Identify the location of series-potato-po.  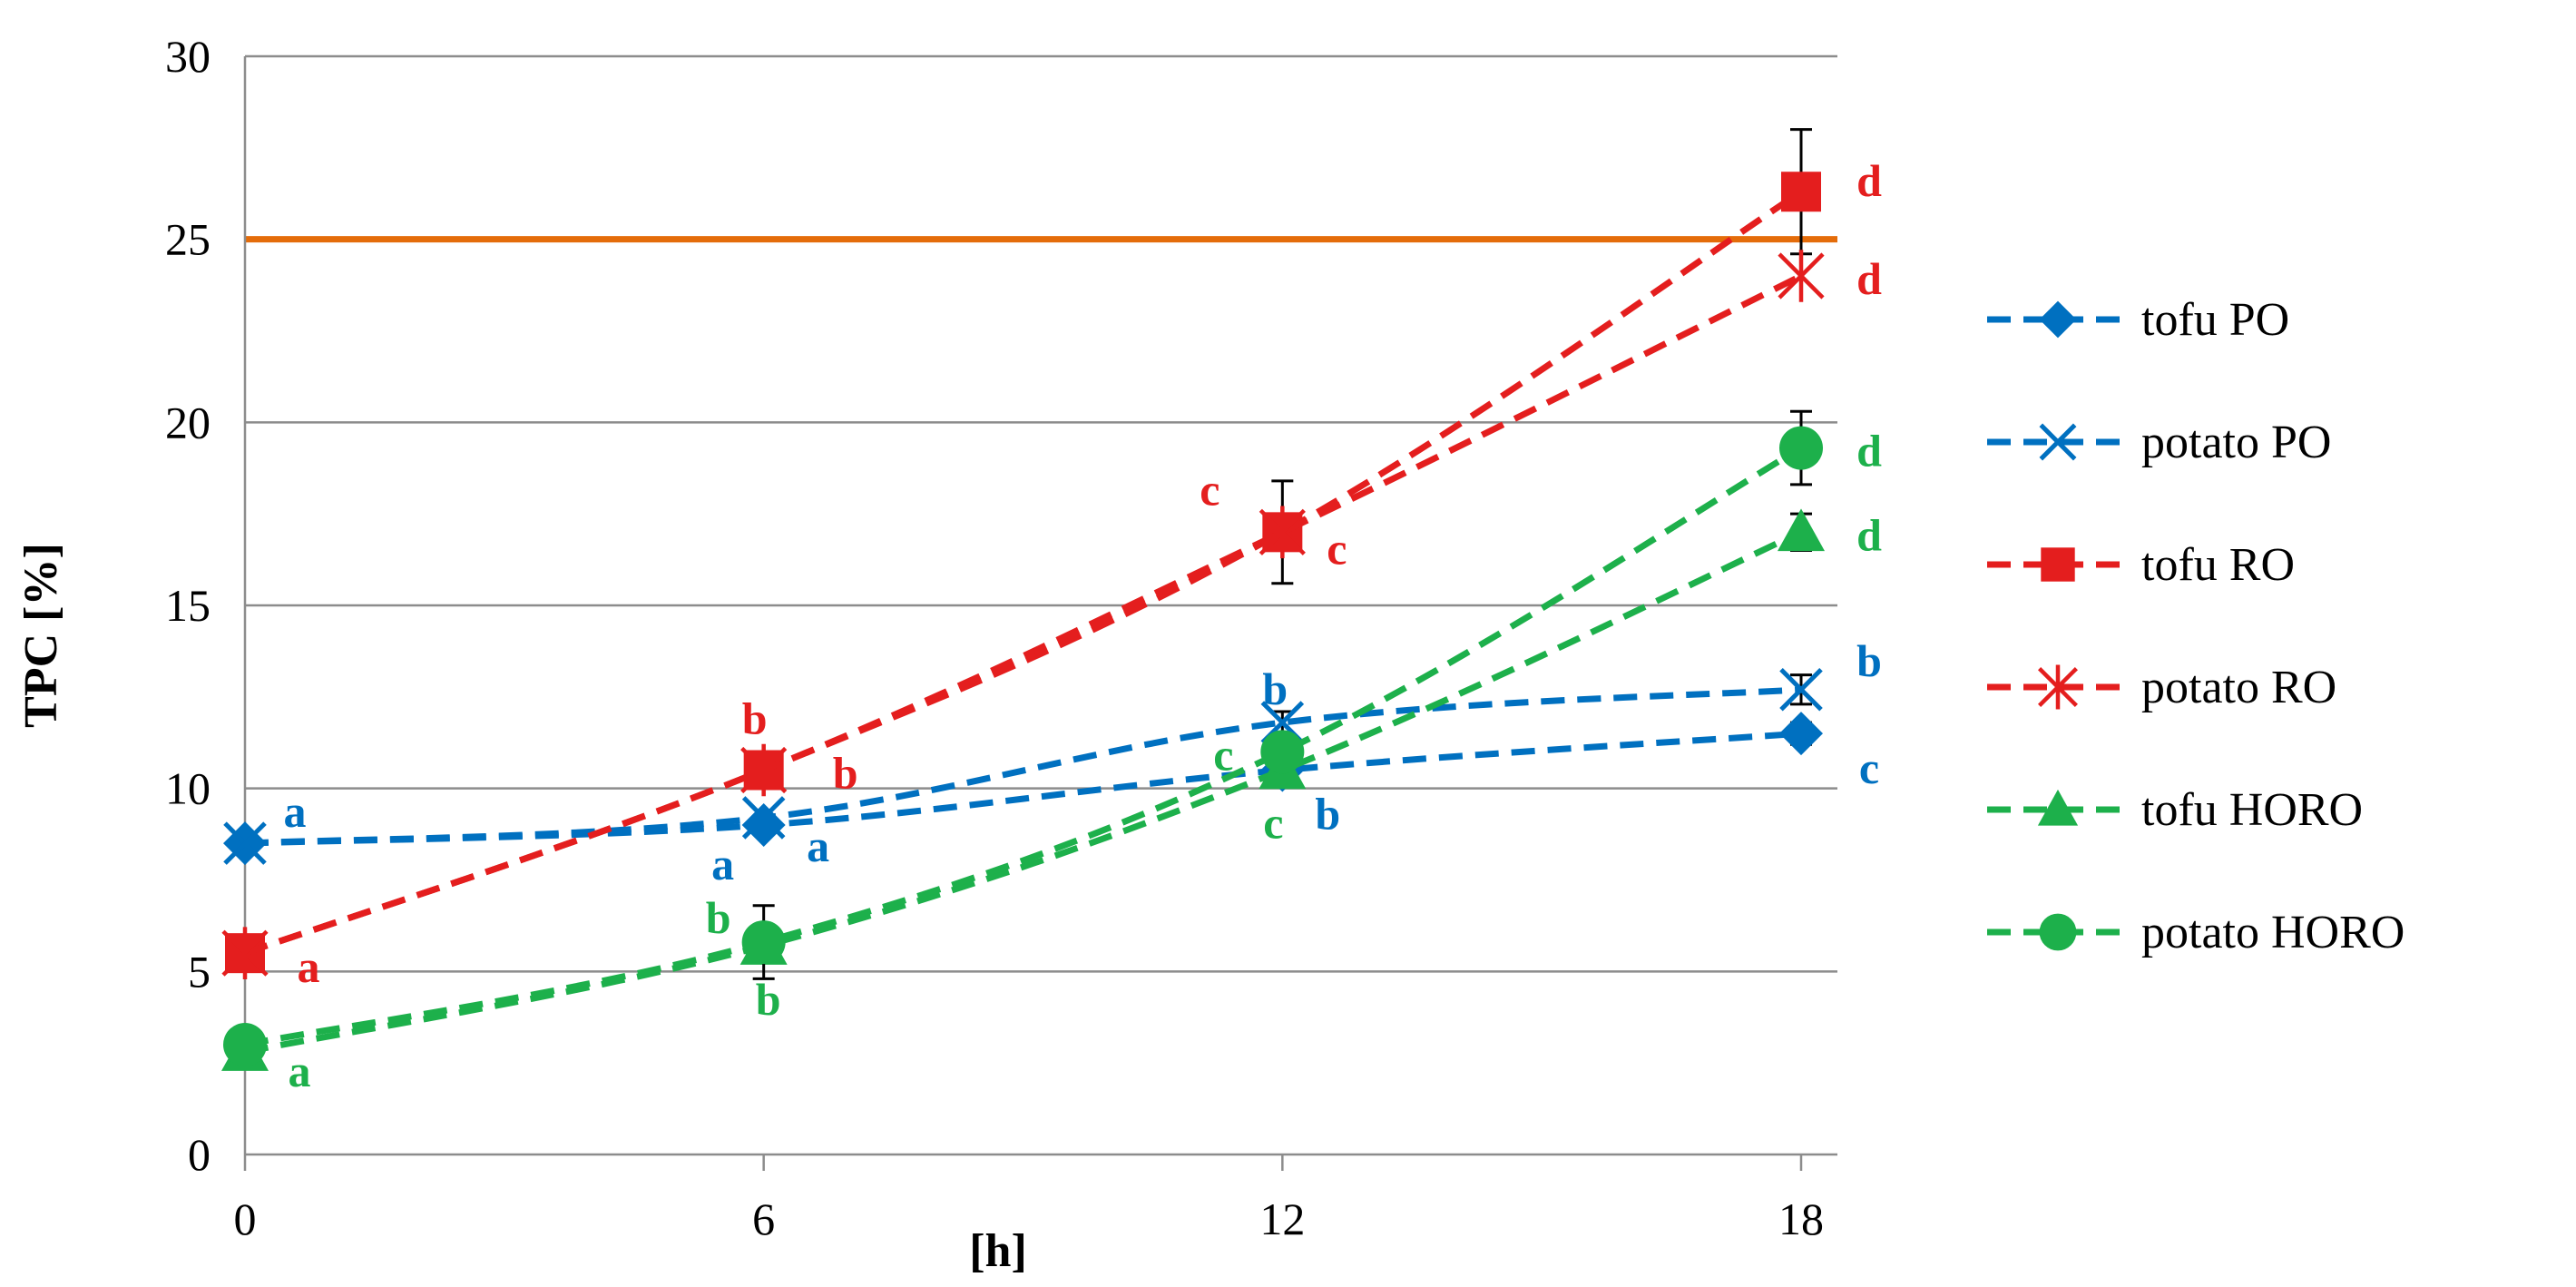
(1023, 766).